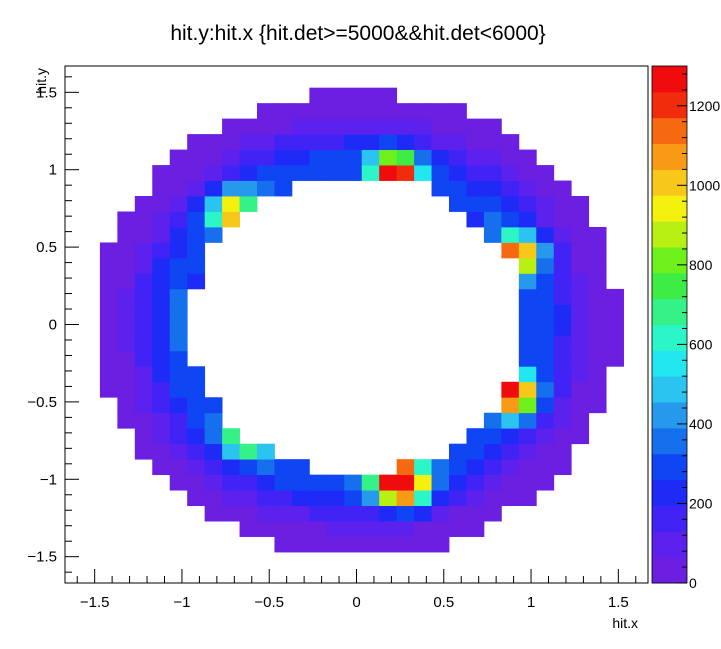 This screenshot has width=721, height=649. What do you see at coordinates (95, 602) in the screenshot?
I see `x-tick-label: −1.5` at bounding box center [95, 602].